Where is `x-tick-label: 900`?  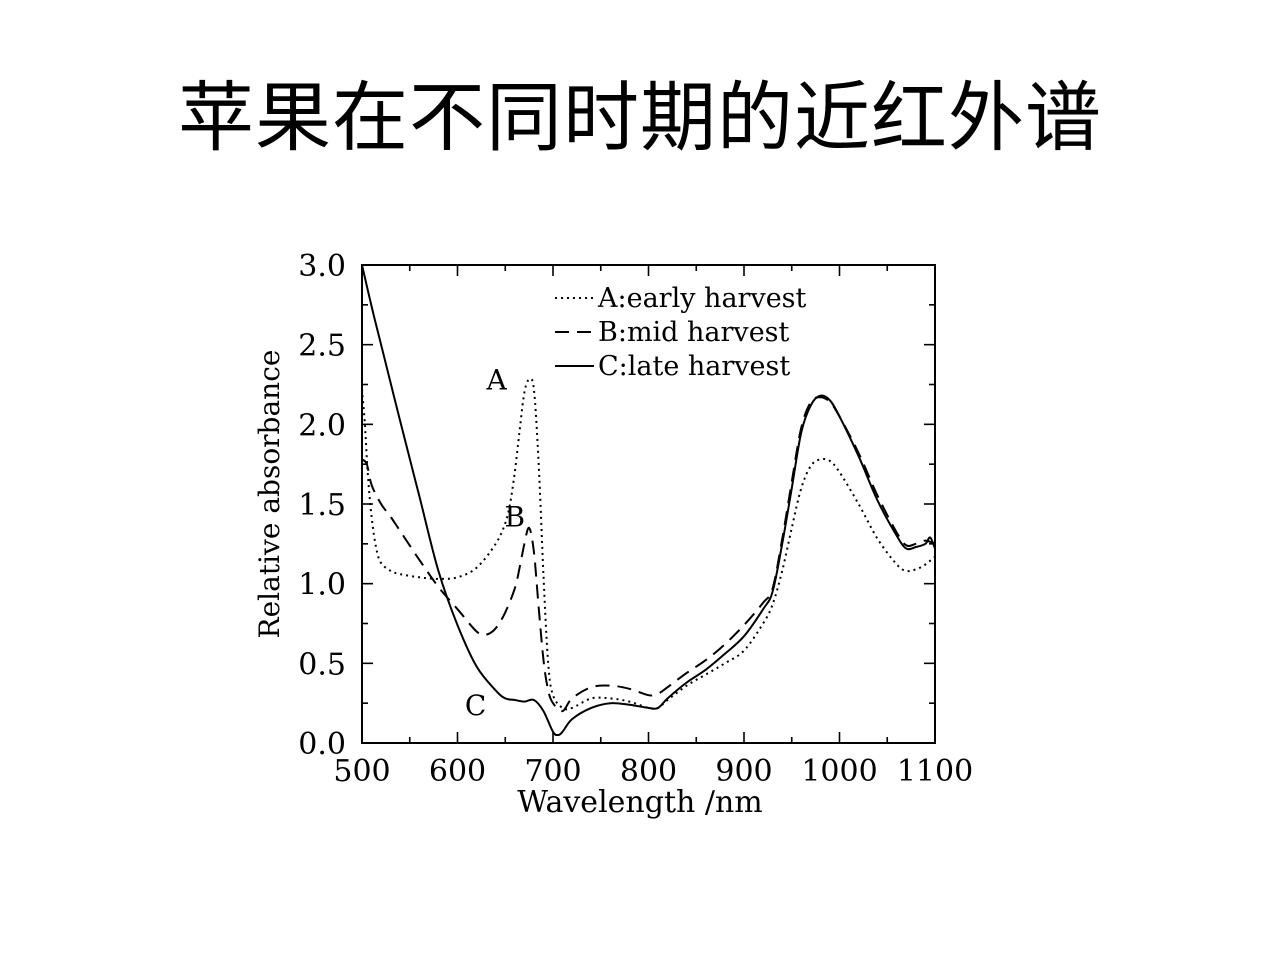
x-tick-label: 900 is located at coordinates (743, 771).